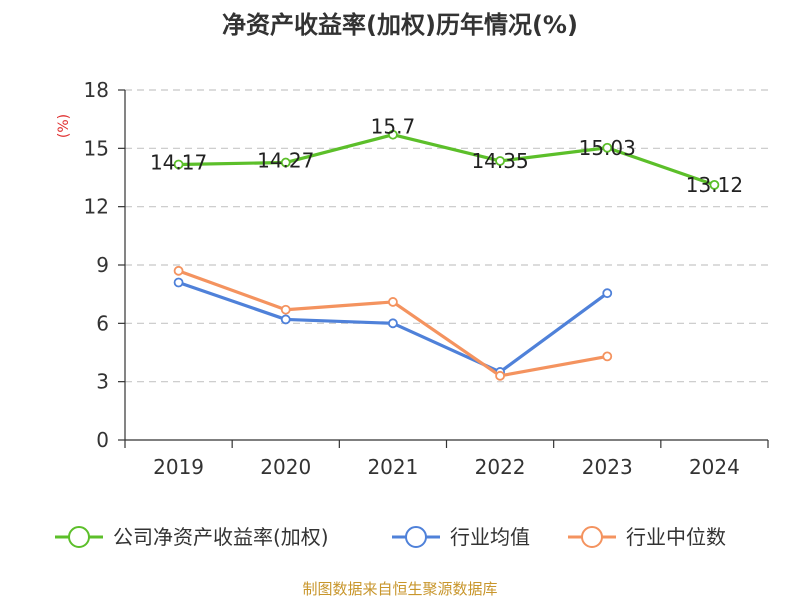  What do you see at coordinates (390, 537) in the screenshot?
I see `legend: 公司净资产收益率(加权) 行业均值 行业中位数` at bounding box center [390, 537].